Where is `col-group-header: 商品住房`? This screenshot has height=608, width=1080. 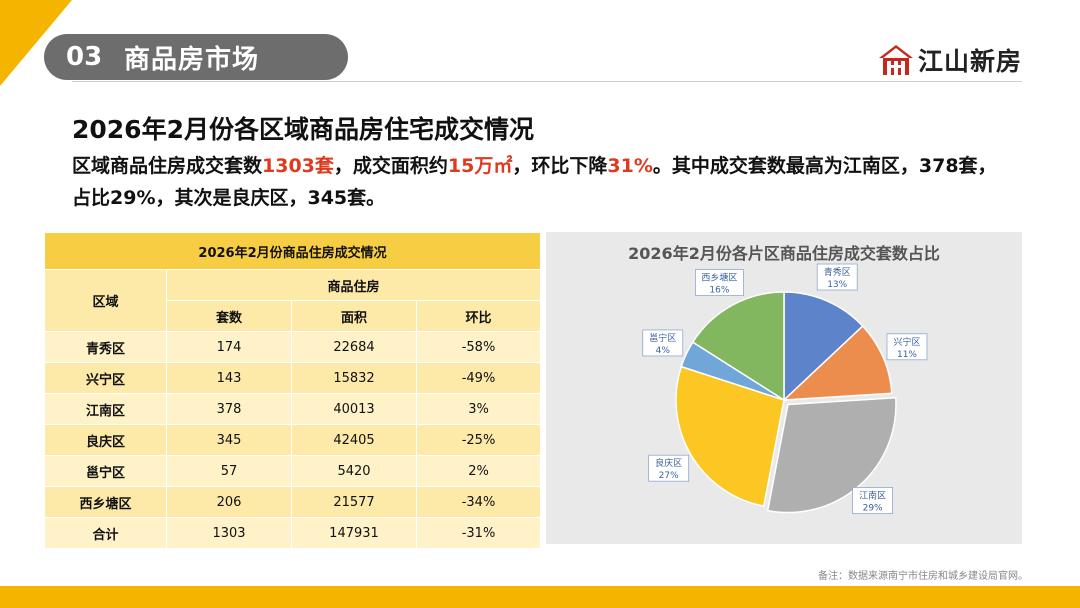 col-group-header: 商品住房 is located at coordinates (353, 285).